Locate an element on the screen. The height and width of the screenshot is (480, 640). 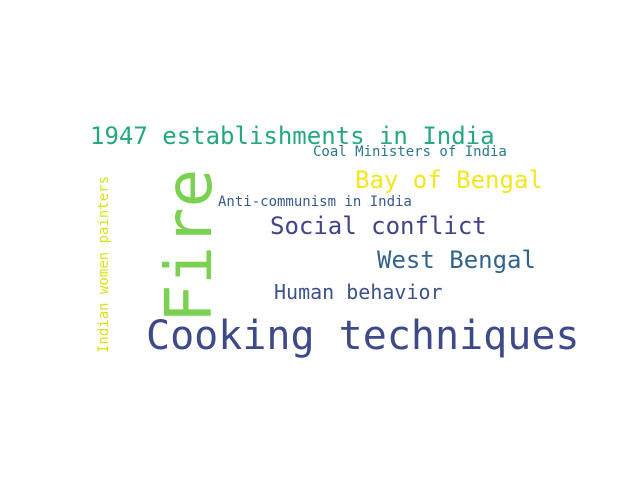
word-human-behavior: Human behavior is located at coordinates (358, 292).